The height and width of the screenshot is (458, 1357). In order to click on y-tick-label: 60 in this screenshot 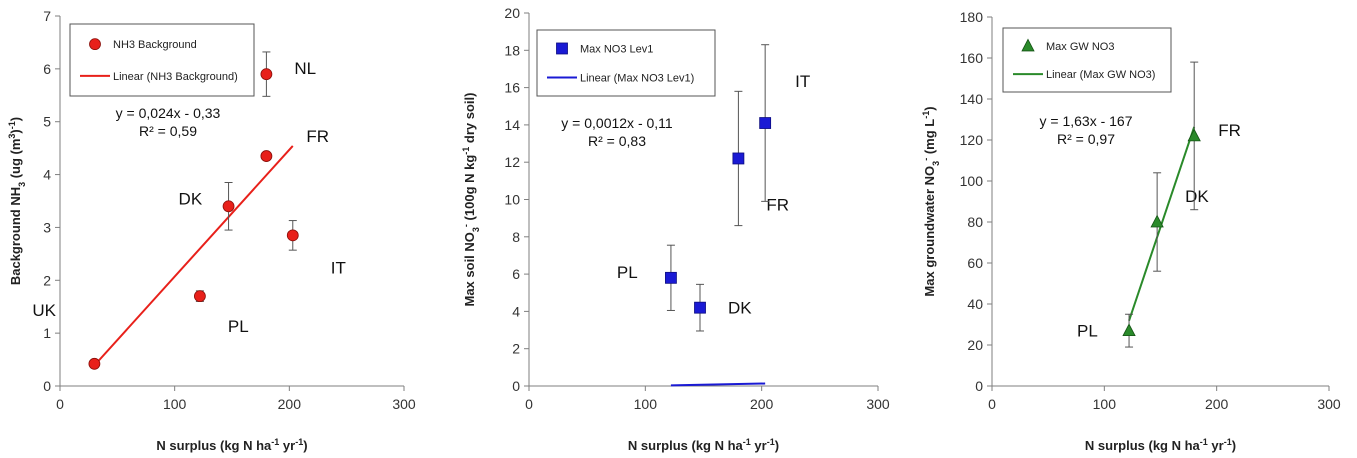, I will do `click(975, 263)`.